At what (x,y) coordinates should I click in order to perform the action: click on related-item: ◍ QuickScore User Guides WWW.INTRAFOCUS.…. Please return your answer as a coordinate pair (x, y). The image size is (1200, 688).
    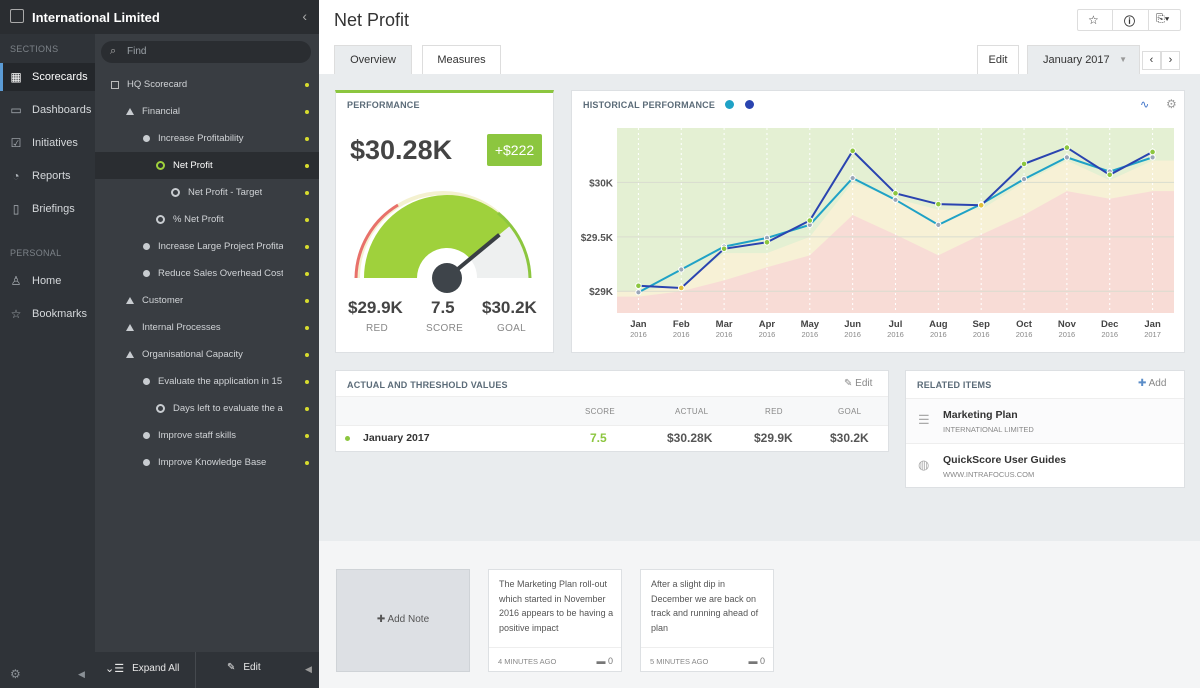
    Looking at the image, I should click on (1045, 465).